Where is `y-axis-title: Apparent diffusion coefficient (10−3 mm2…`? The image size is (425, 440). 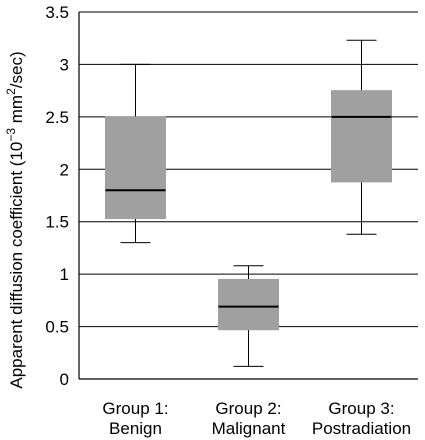 y-axis-title: Apparent diffusion coefficient (10−3 mm2… is located at coordinates (15, 219).